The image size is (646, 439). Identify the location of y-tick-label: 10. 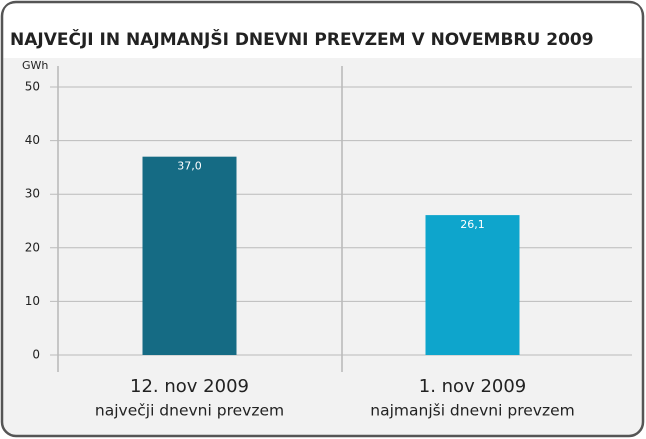
(32, 301).